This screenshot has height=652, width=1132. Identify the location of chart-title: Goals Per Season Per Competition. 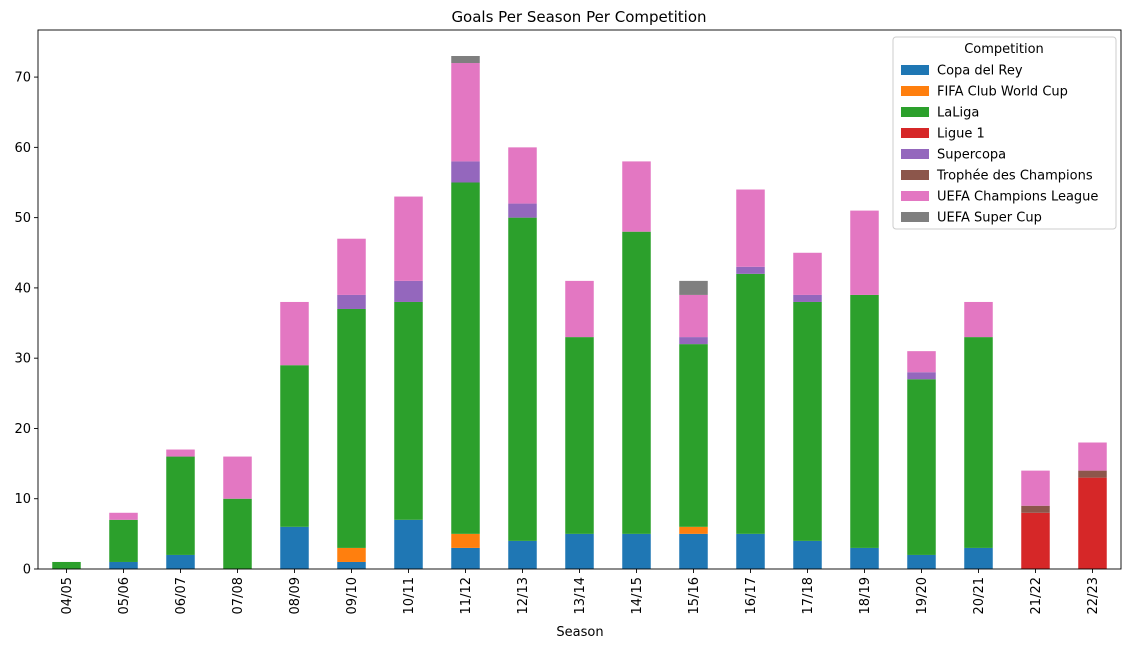
(578, 17).